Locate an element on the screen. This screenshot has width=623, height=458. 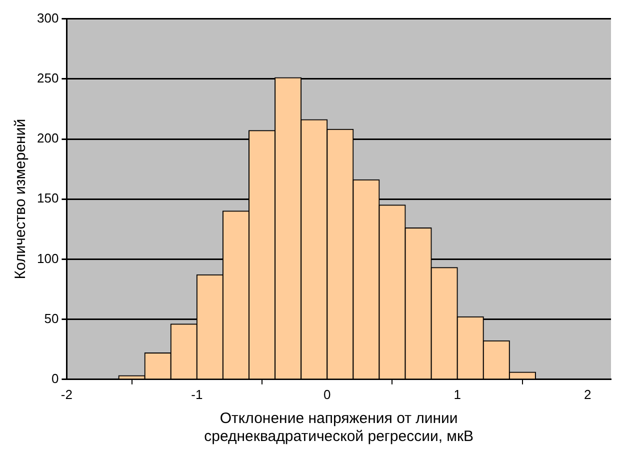
y-tick-label: 50 is located at coordinates (51, 318).